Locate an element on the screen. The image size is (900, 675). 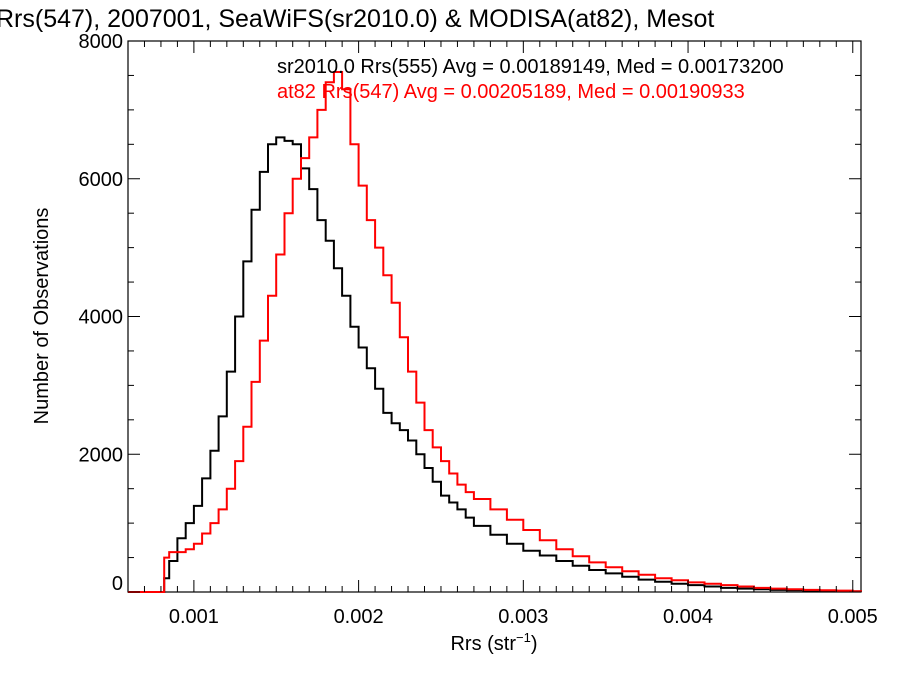
y-tick-label: 2000 is located at coordinates (101, 455).